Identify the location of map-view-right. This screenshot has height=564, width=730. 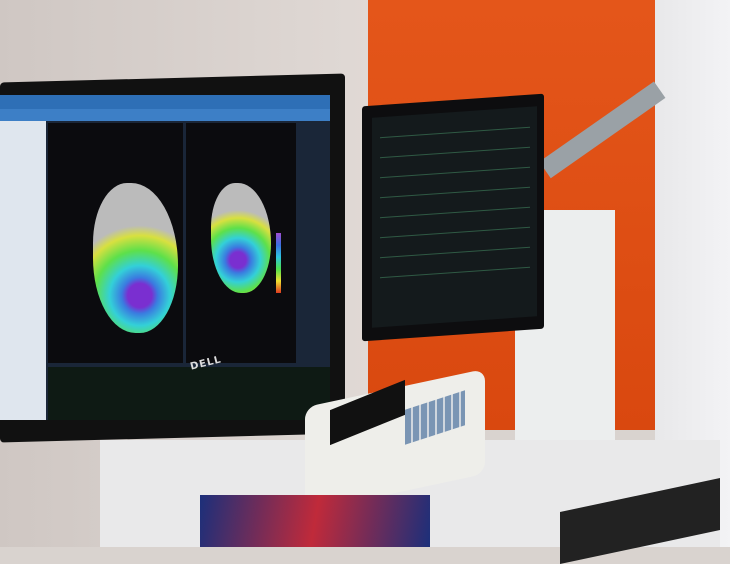
(241, 243).